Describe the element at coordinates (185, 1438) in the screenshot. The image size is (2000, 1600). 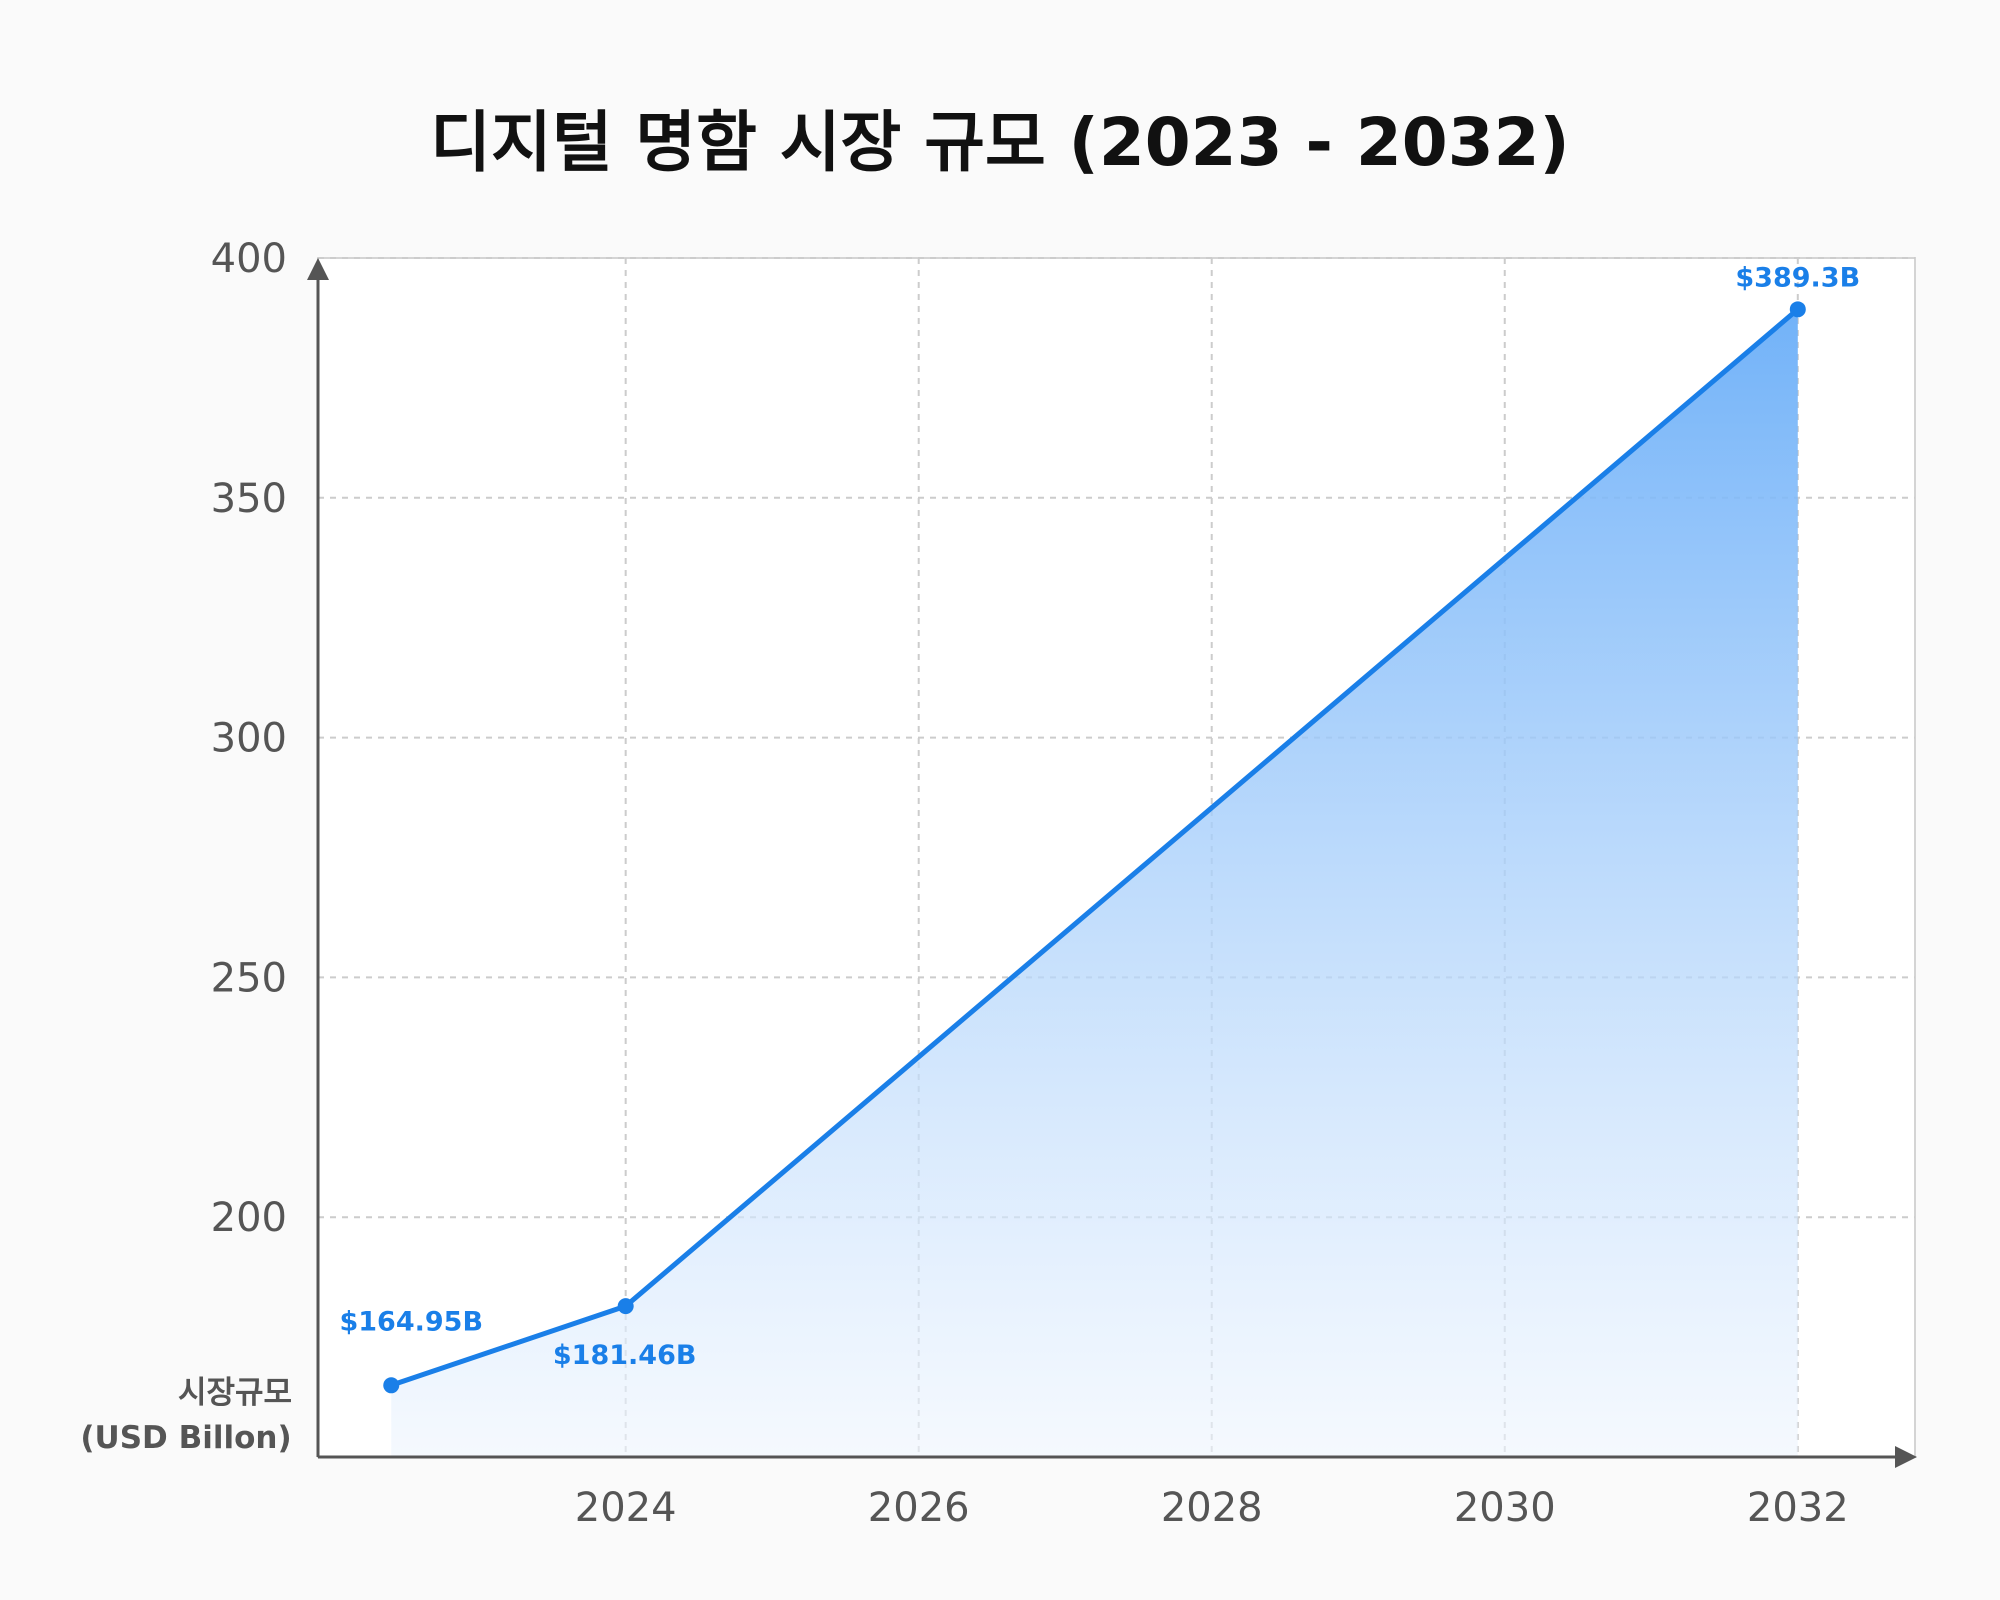
I see `y-axis-label-line-2: (USD Billon)` at that location.